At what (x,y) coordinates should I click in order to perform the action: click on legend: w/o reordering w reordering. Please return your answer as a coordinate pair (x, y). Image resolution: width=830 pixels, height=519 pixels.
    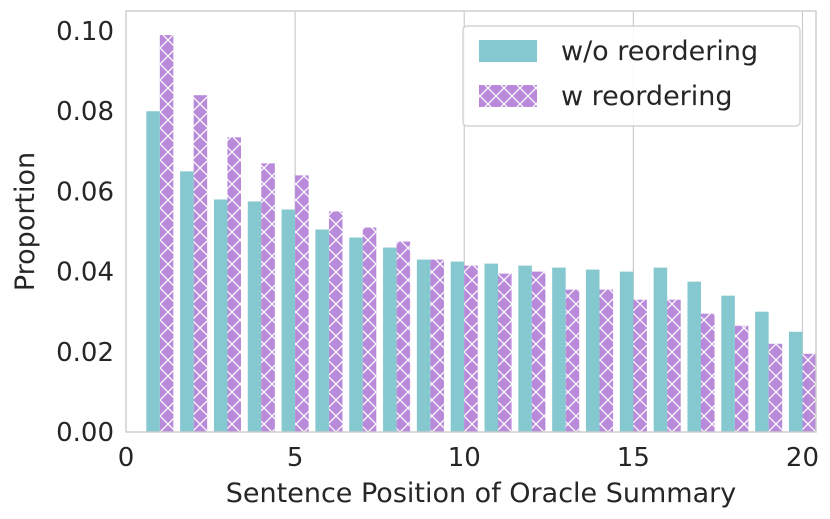
    Looking at the image, I should click on (631, 76).